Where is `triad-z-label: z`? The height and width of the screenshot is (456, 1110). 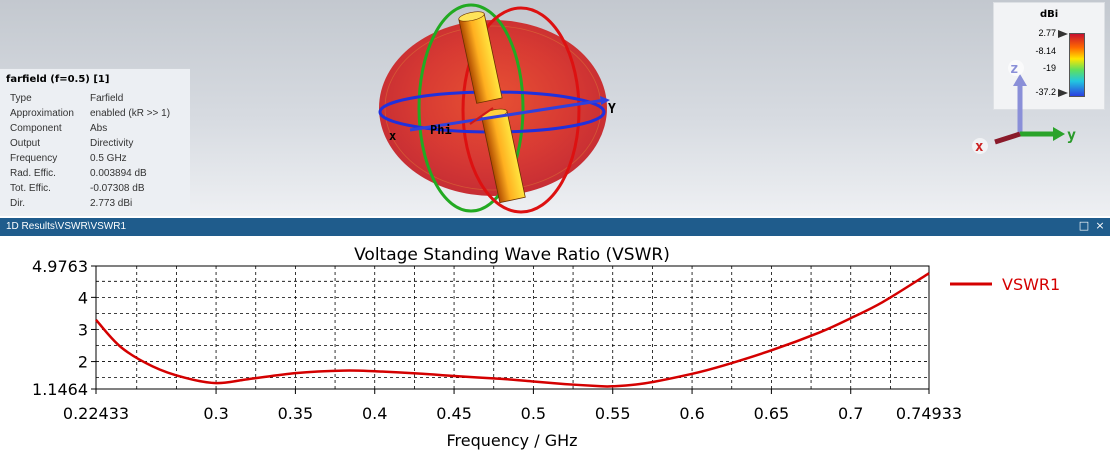
triad-z-label: z is located at coordinates (1014, 69).